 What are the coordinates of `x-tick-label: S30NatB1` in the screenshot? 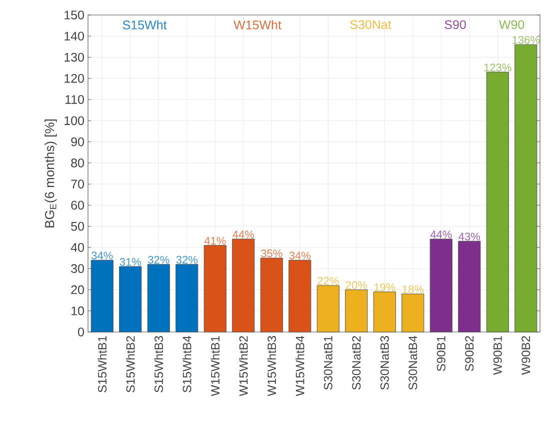 It's located at (328, 363).